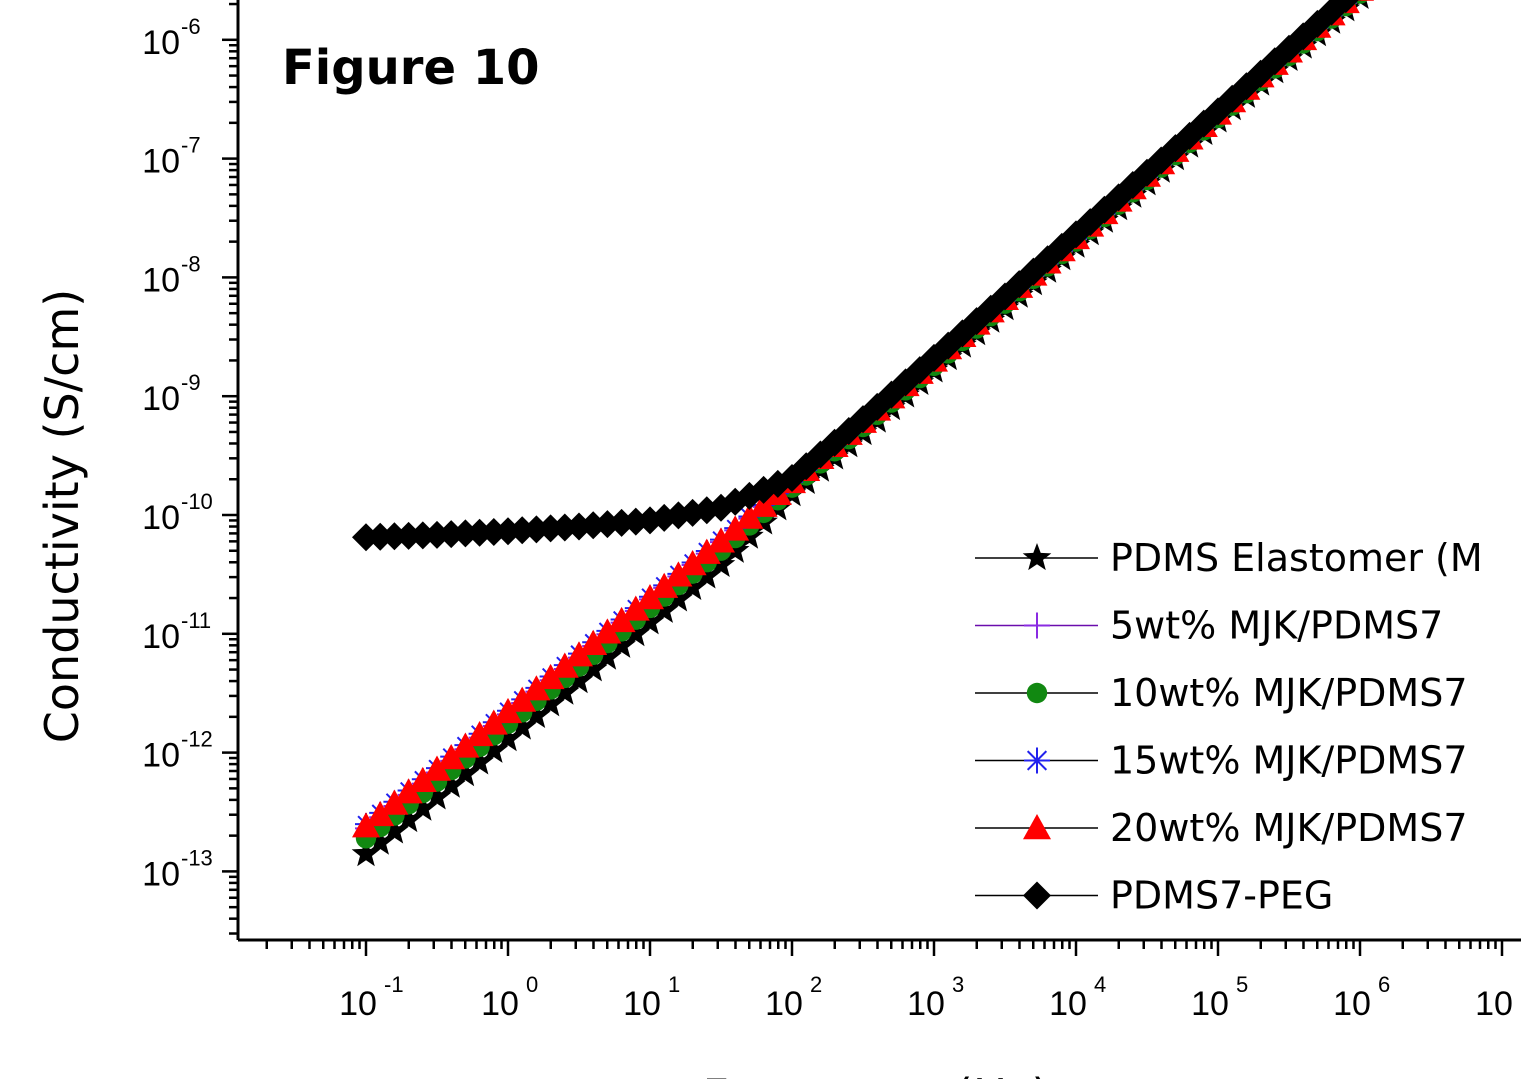  I want to click on legend-entry: 15wt% MJK/PDMS7, so click(1221, 761).